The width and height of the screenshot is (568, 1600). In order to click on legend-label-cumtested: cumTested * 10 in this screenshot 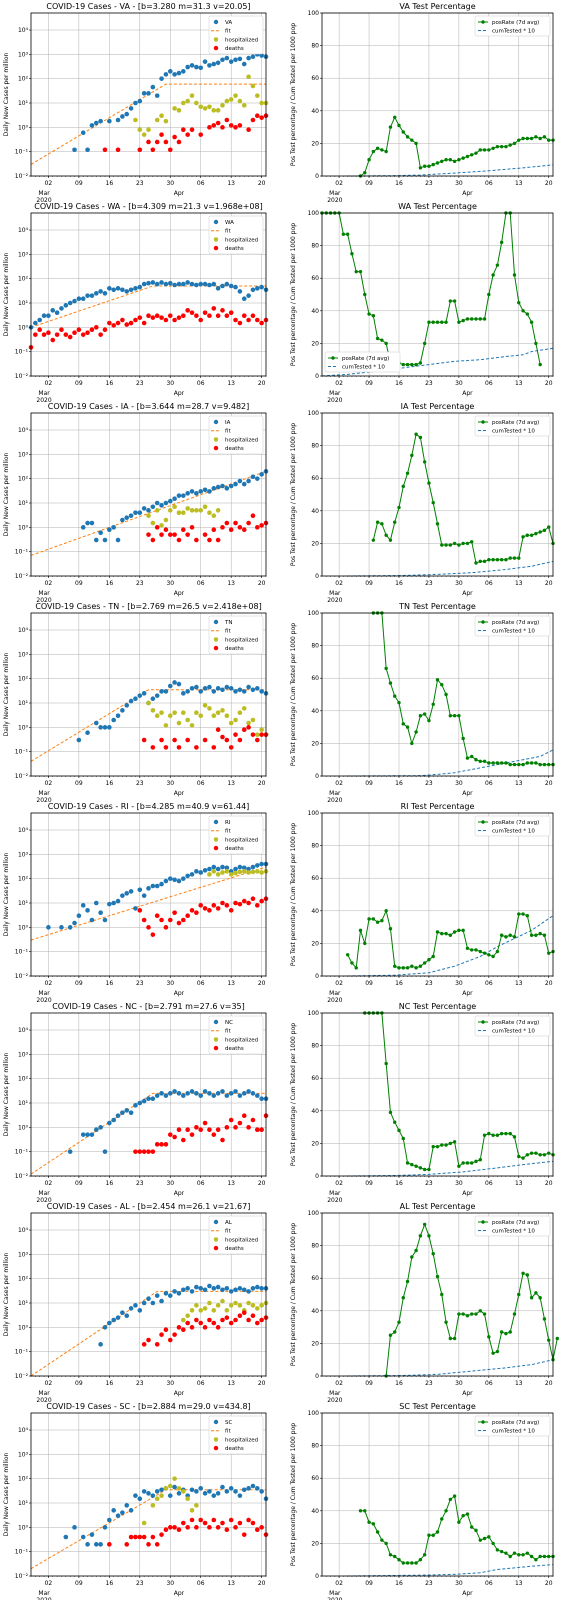, I will do `click(513, 1432)`.